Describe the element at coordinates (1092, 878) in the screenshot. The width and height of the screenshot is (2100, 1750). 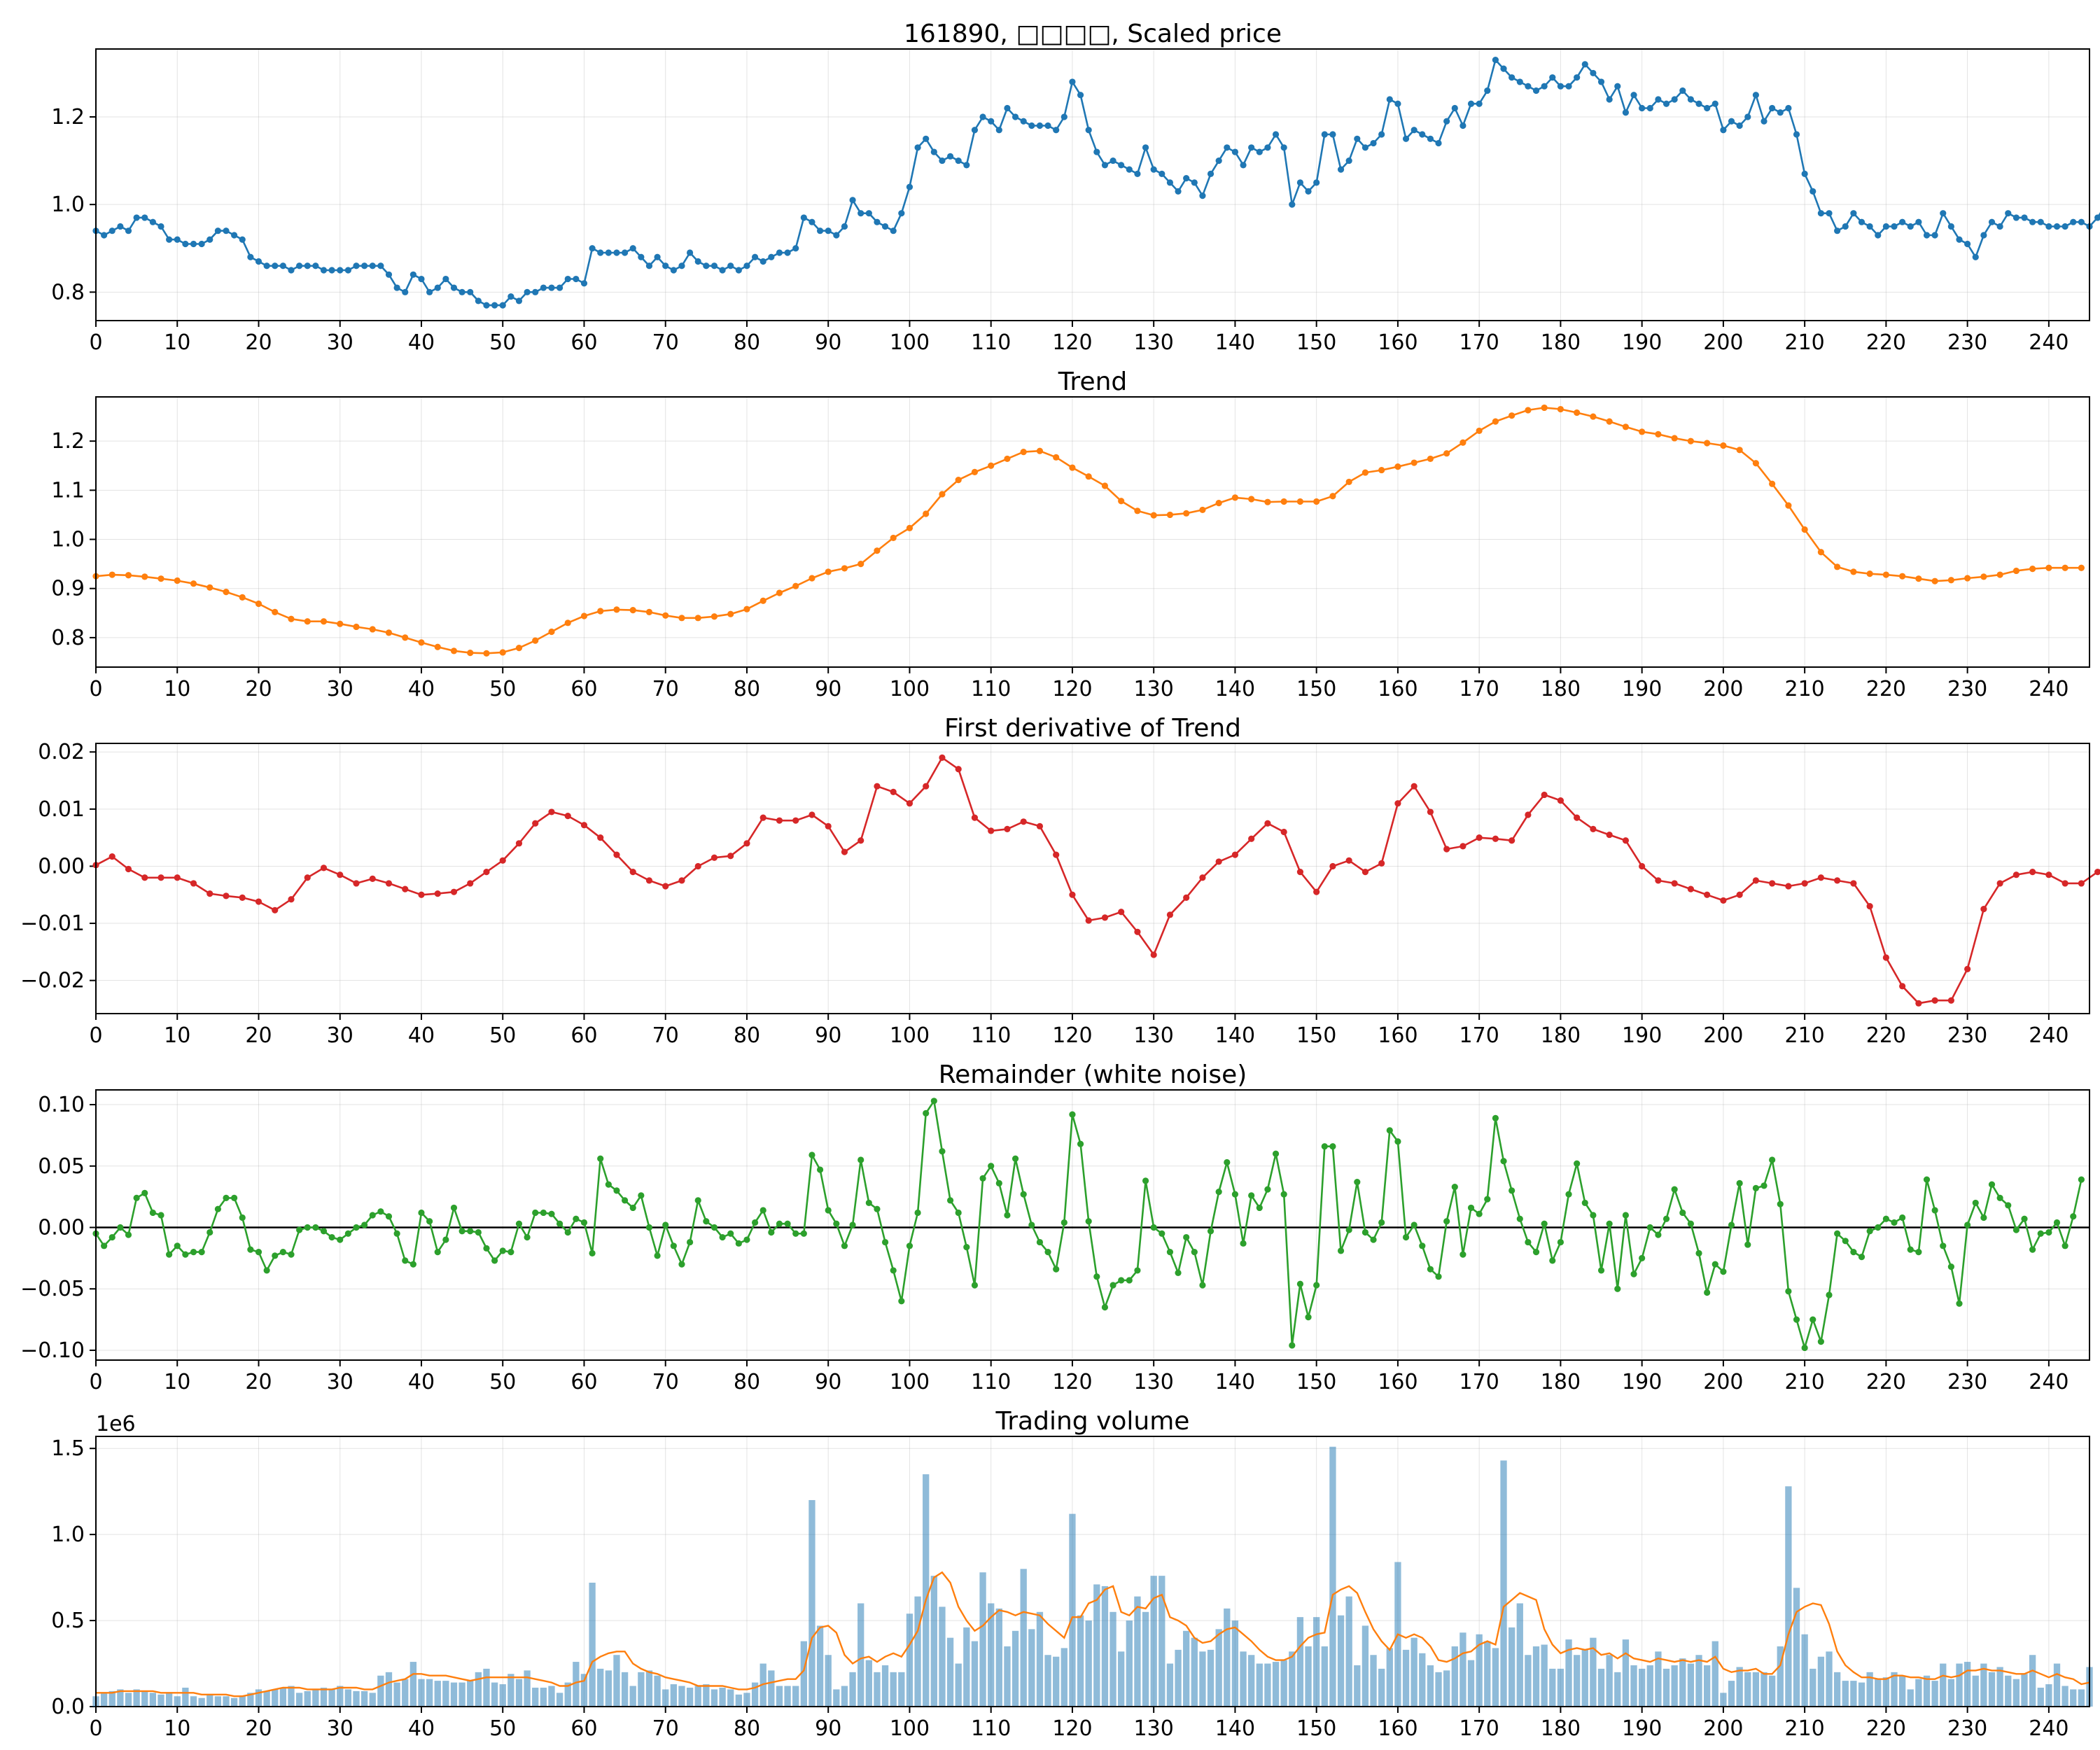
I see `derivative-axes-frame` at that location.